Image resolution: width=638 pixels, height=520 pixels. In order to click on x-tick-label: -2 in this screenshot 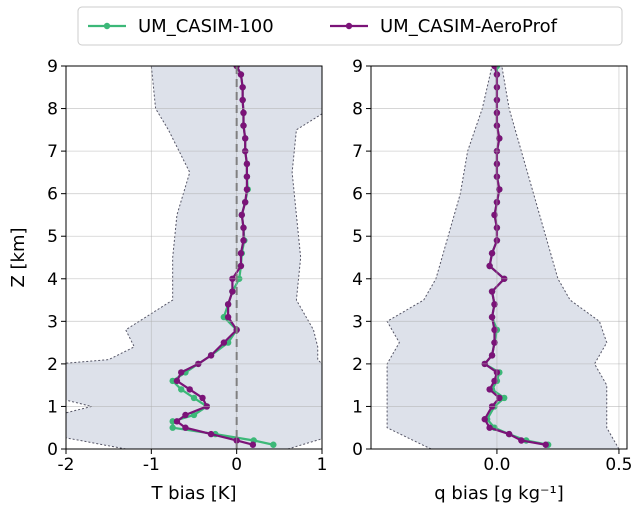, I will do `click(66, 465)`.